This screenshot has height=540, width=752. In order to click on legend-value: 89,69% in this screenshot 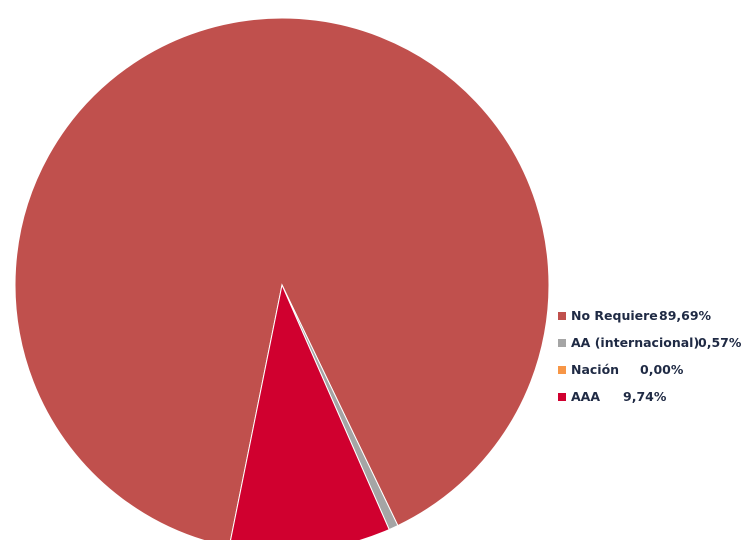, I will do `click(685, 315)`.